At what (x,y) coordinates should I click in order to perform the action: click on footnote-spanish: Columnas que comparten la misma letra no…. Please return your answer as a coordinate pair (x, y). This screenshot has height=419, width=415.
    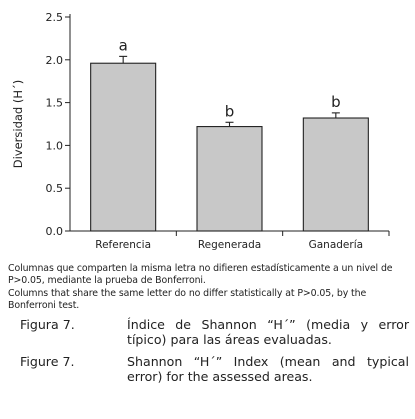
    Looking at the image, I should click on (200, 274).